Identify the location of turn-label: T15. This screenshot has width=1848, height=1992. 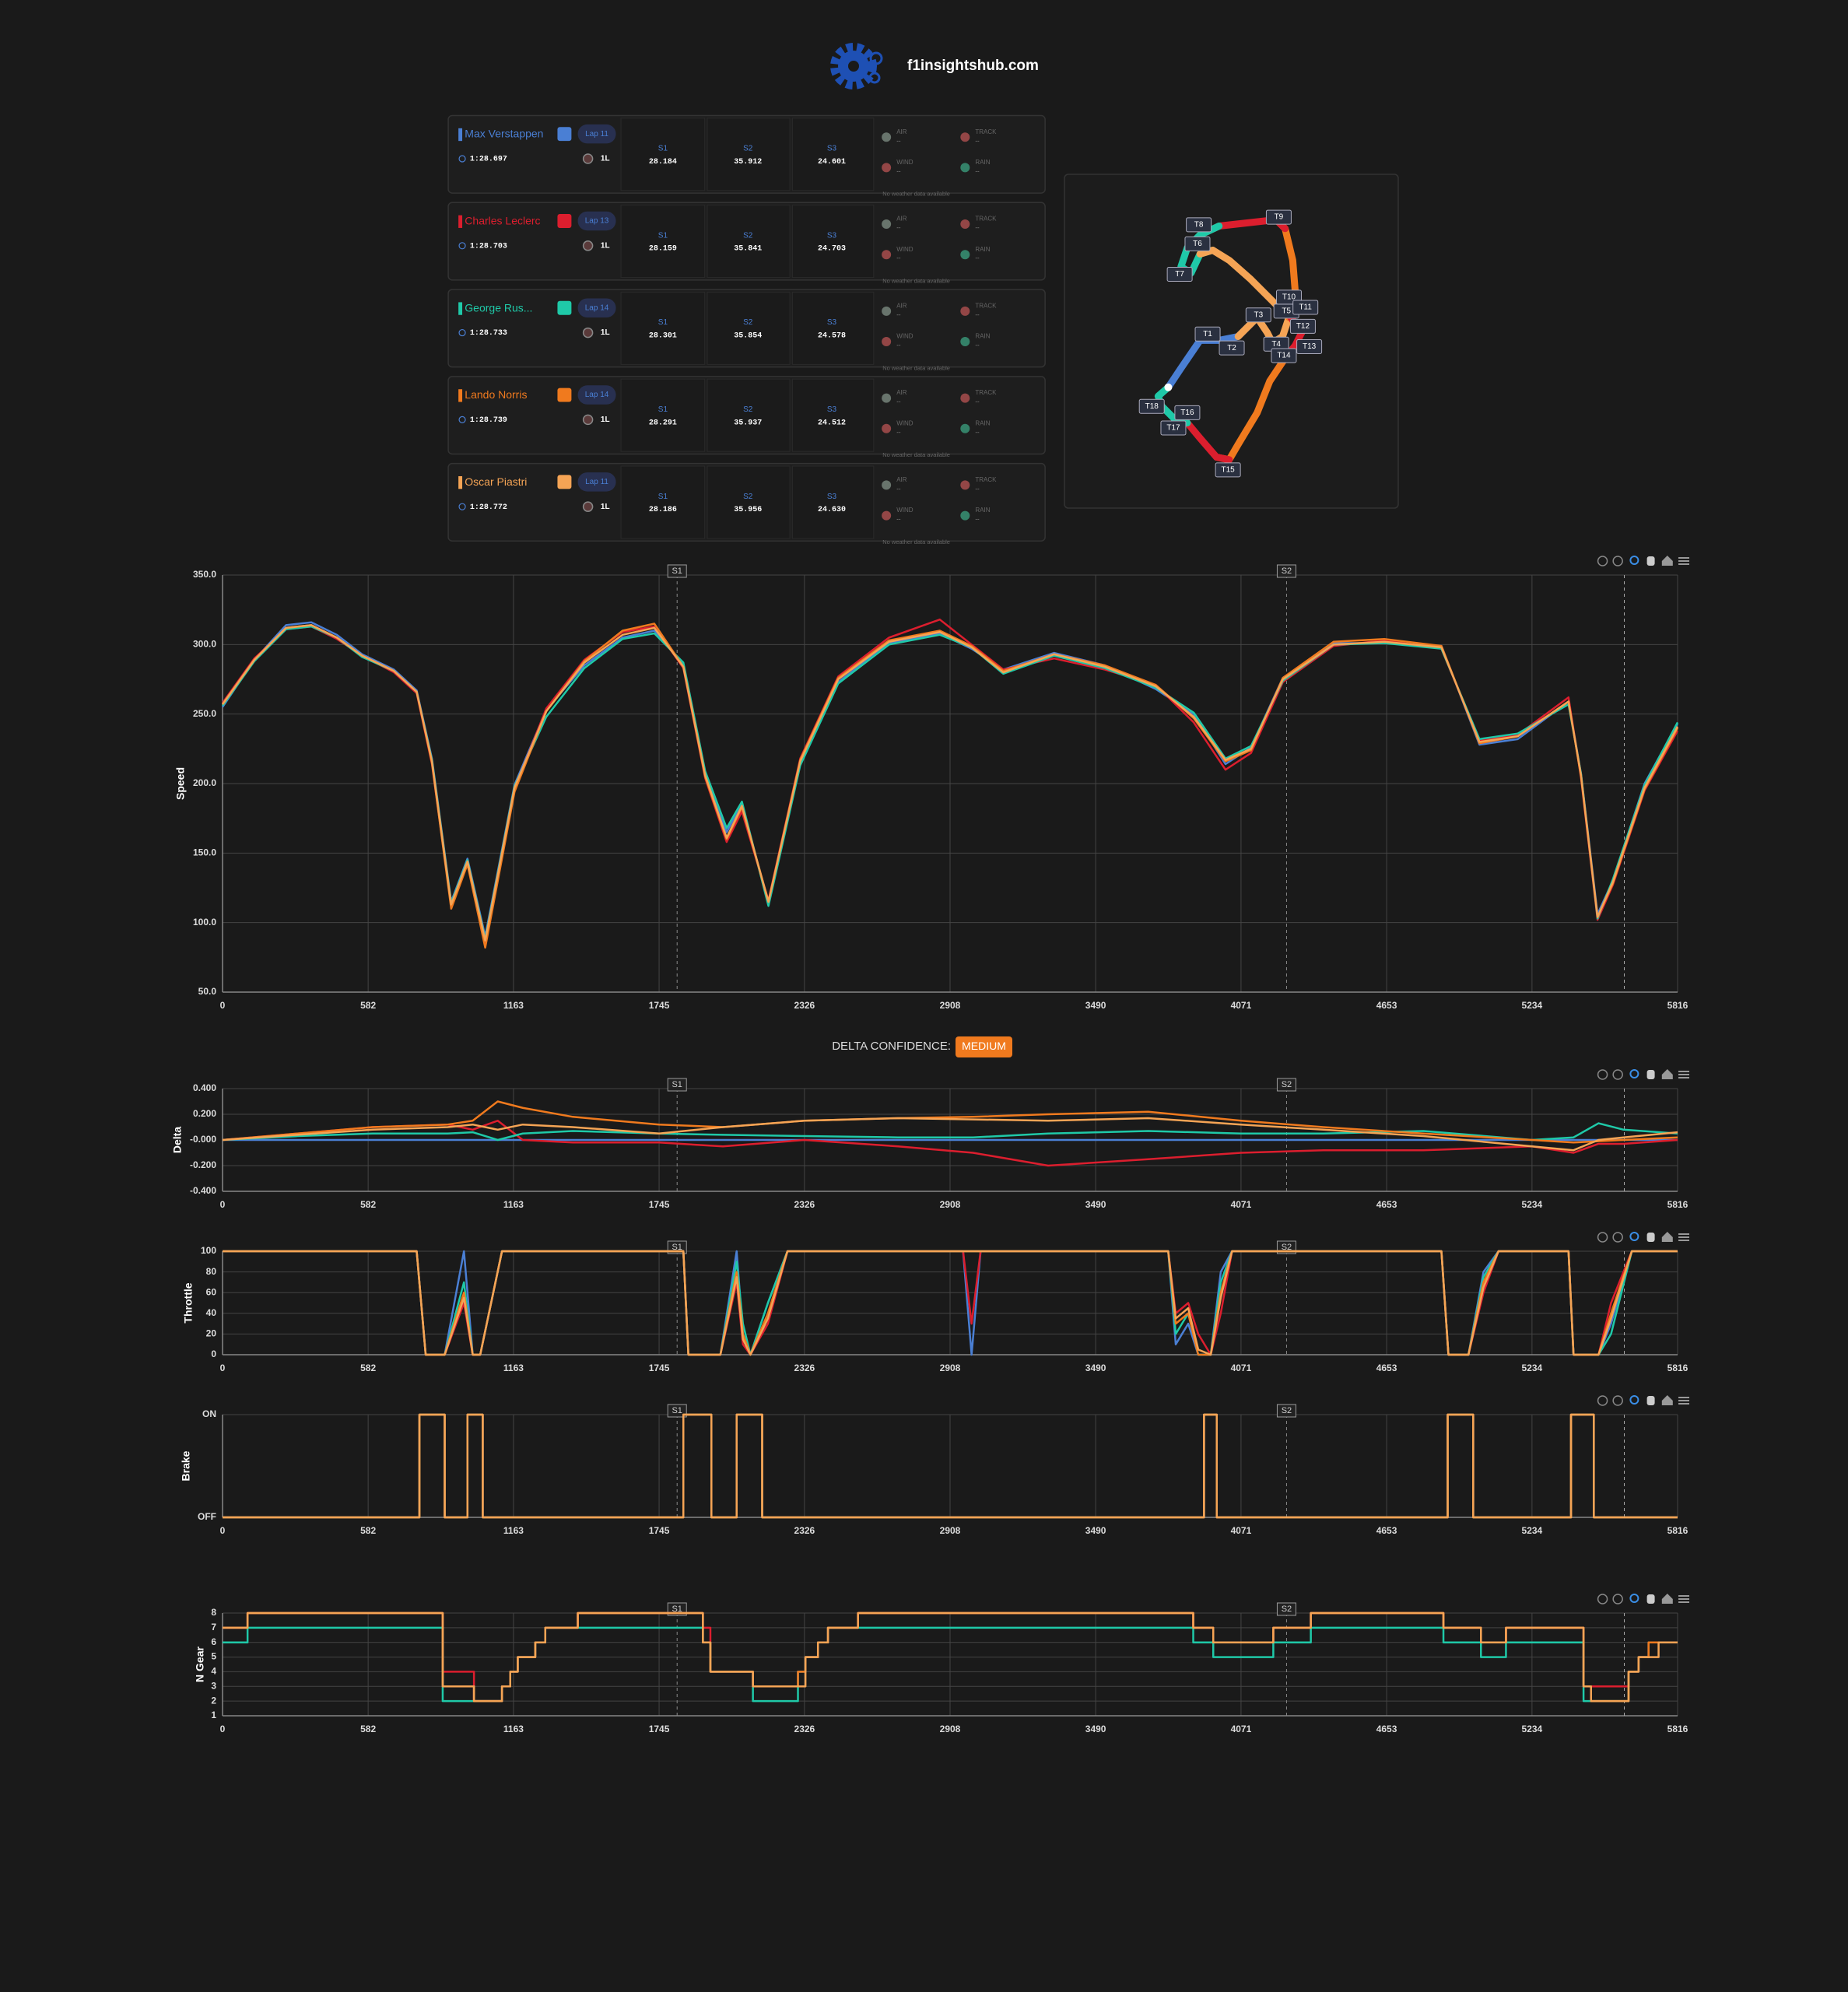
(1229, 469).